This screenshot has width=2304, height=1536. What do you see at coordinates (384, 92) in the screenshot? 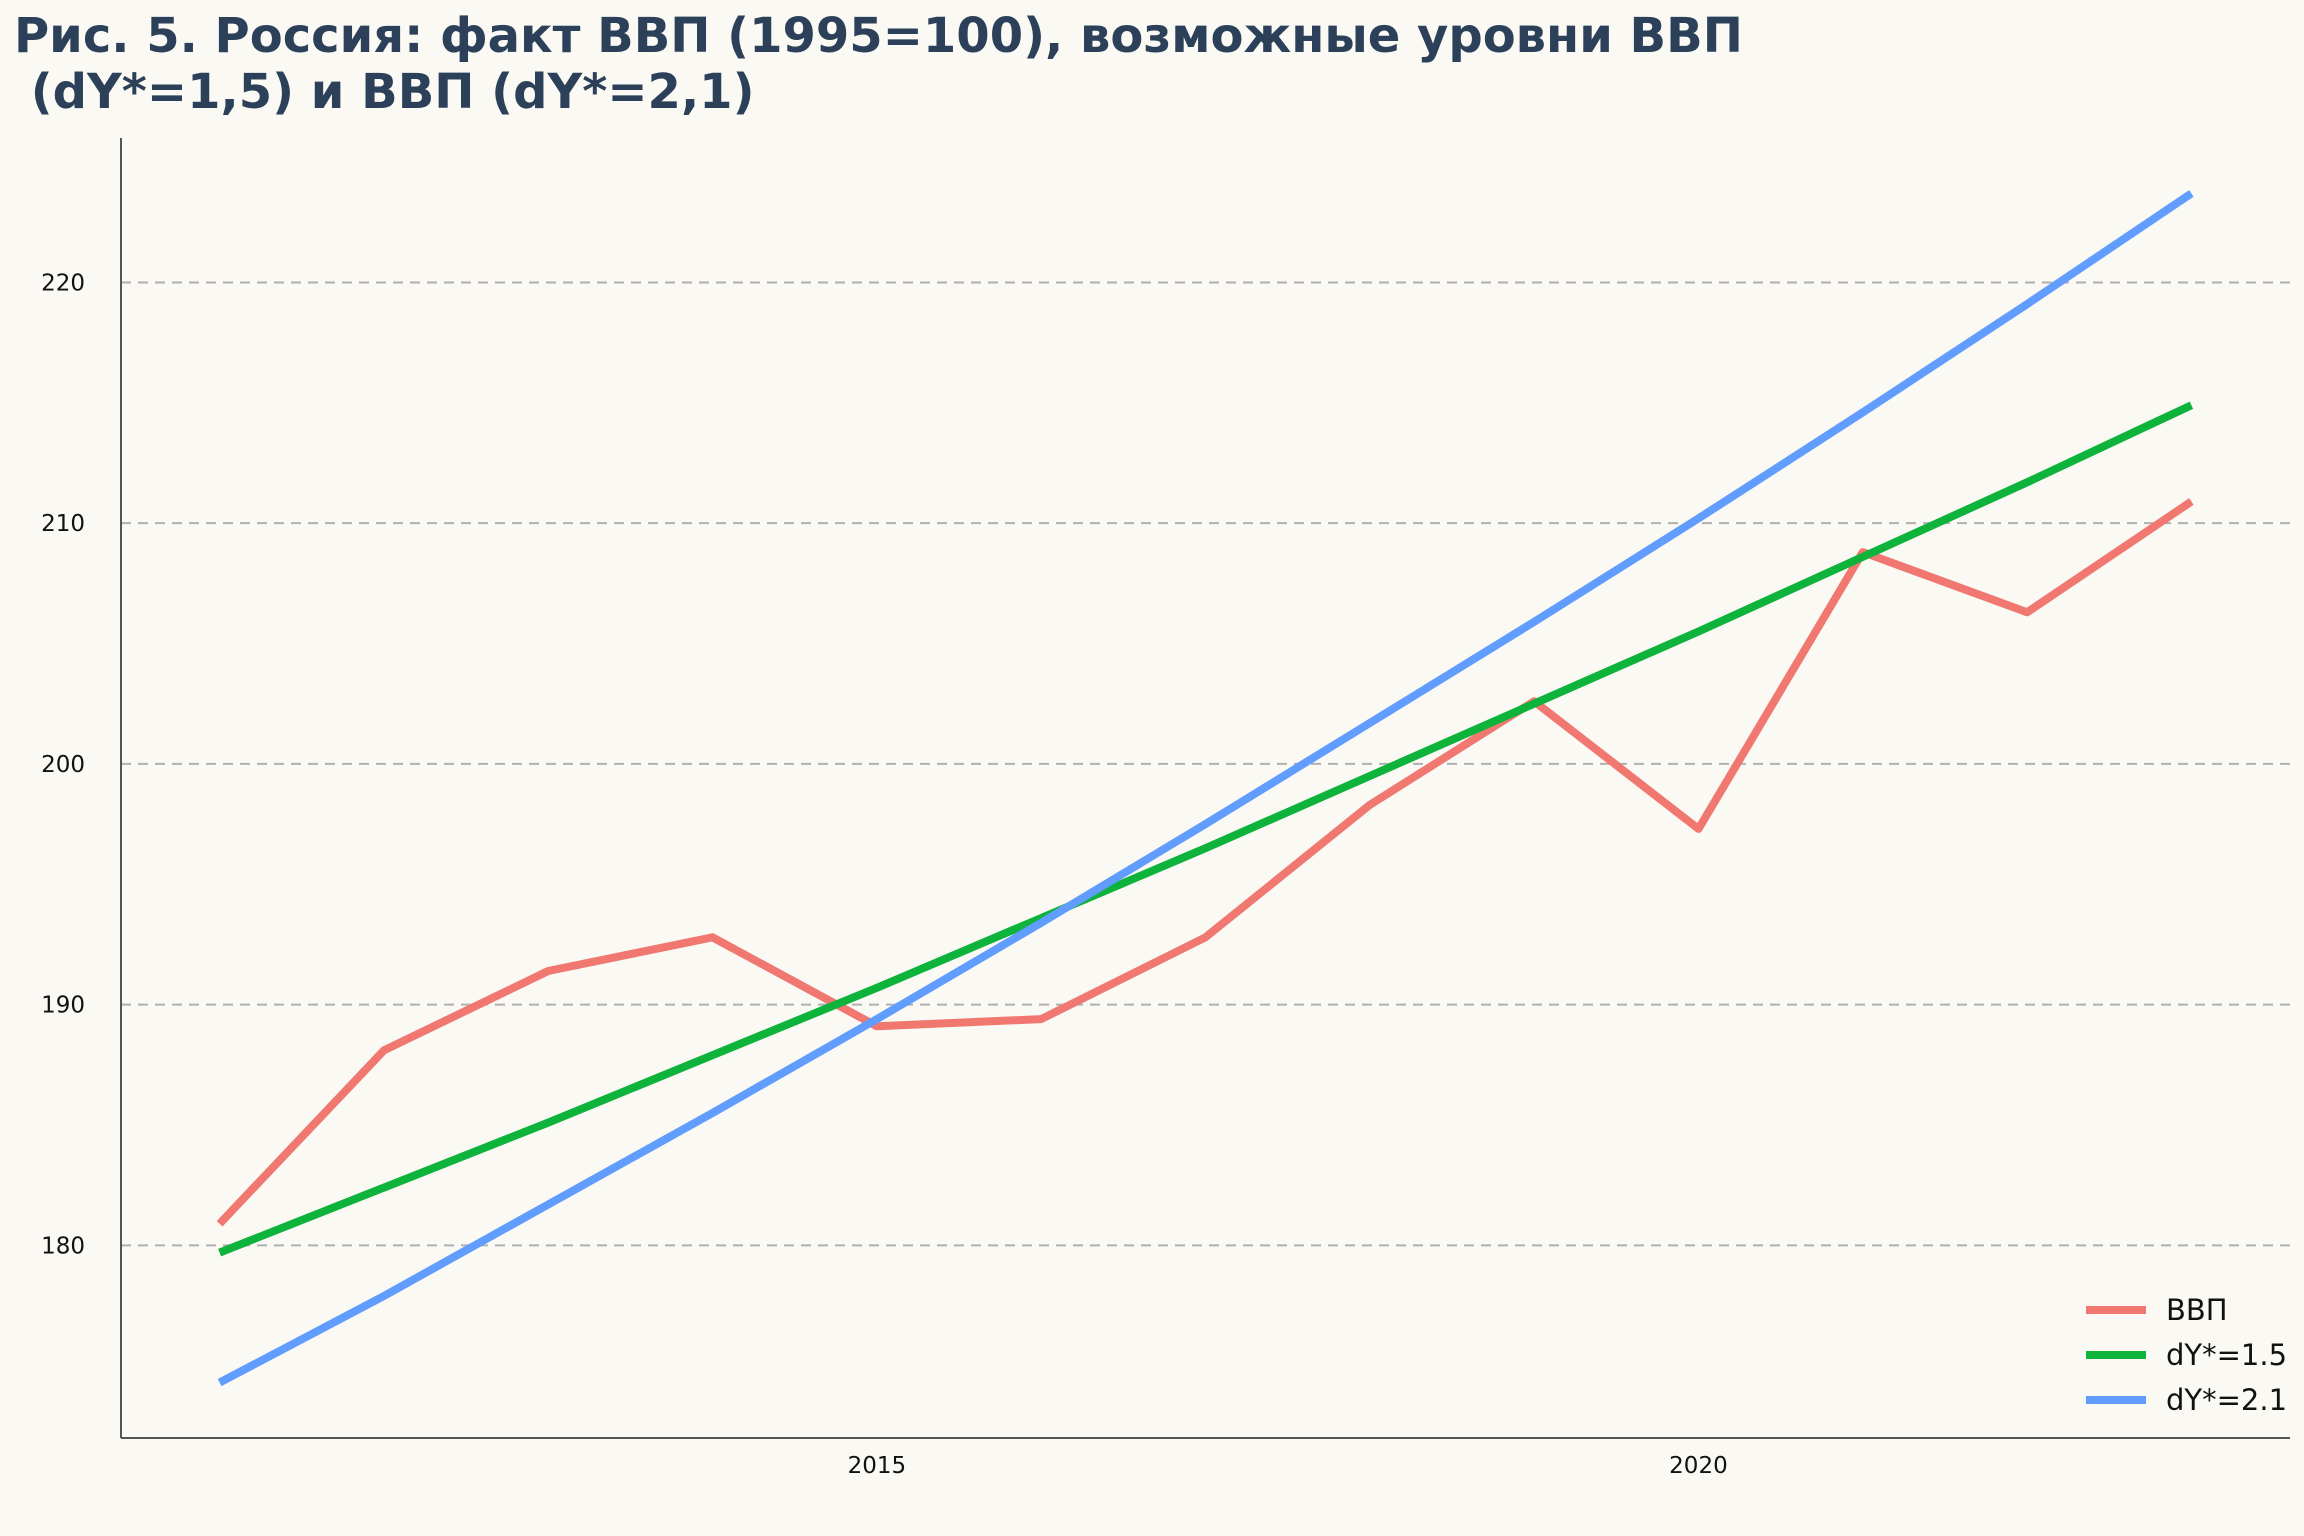
I see `chart-title-line-2: (dY*=1,5) и ВВП (dY*=2,1)` at bounding box center [384, 92].